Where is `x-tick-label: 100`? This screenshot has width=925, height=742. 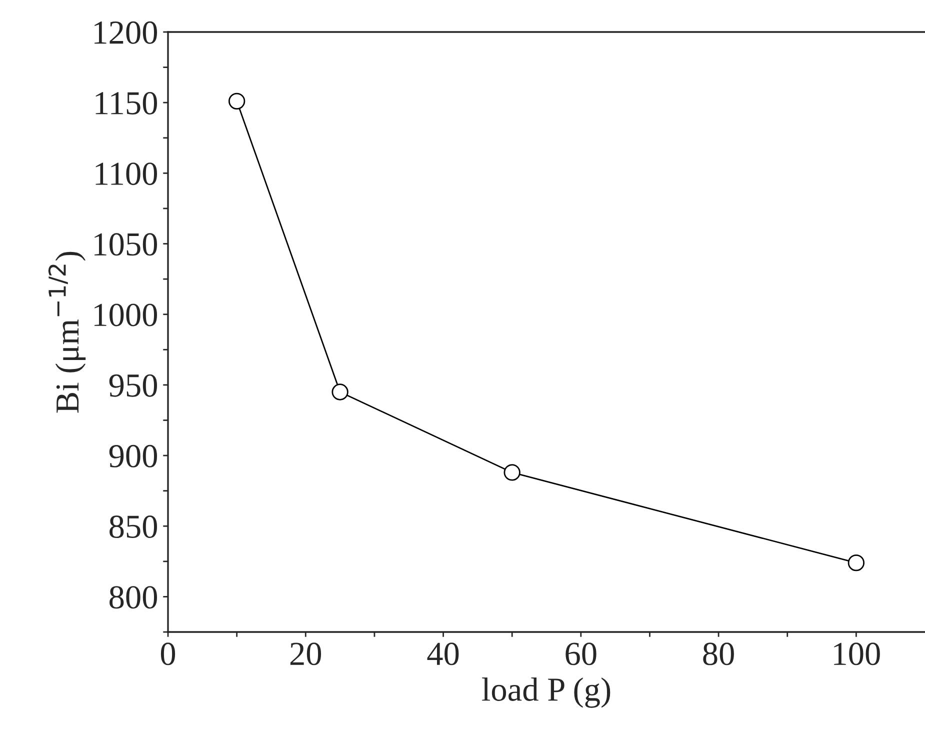 x-tick-label: 100 is located at coordinates (857, 654).